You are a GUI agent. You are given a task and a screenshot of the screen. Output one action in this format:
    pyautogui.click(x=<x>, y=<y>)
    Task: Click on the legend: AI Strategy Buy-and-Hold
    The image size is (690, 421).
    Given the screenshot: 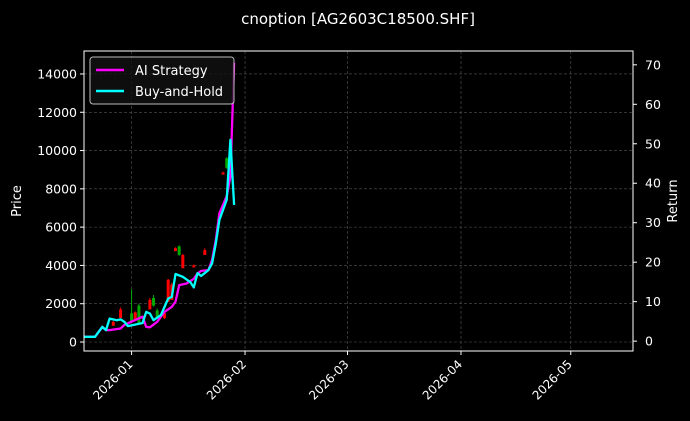 What is the action you would take?
    pyautogui.click(x=162, y=80)
    